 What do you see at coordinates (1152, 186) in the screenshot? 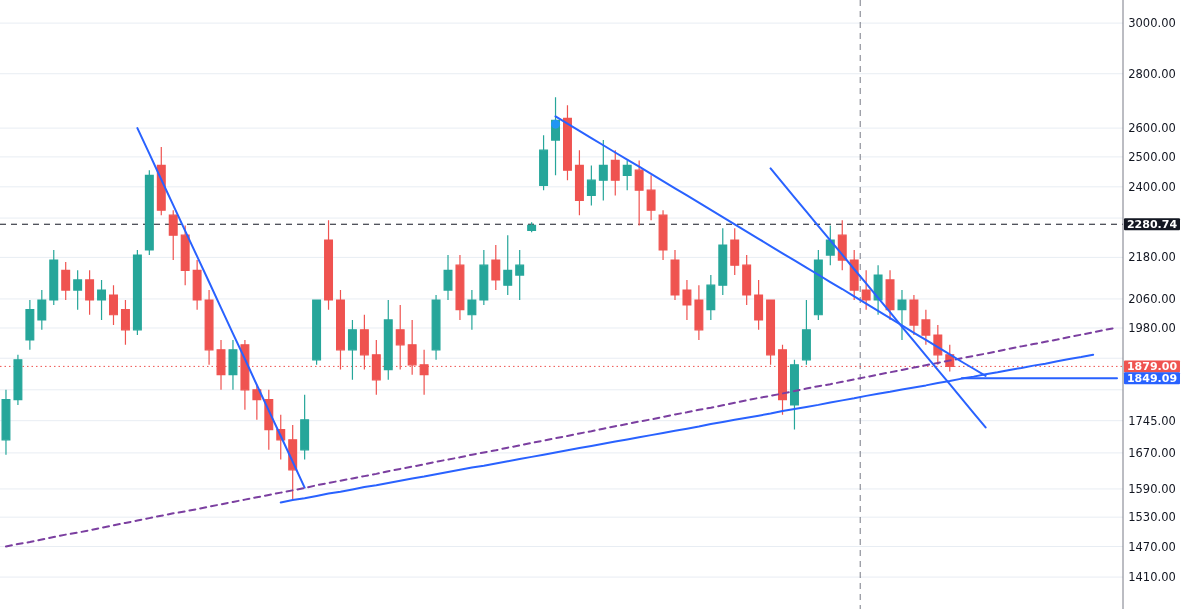
I see `y-tick-label: 2400.00` at bounding box center [1152, 186].